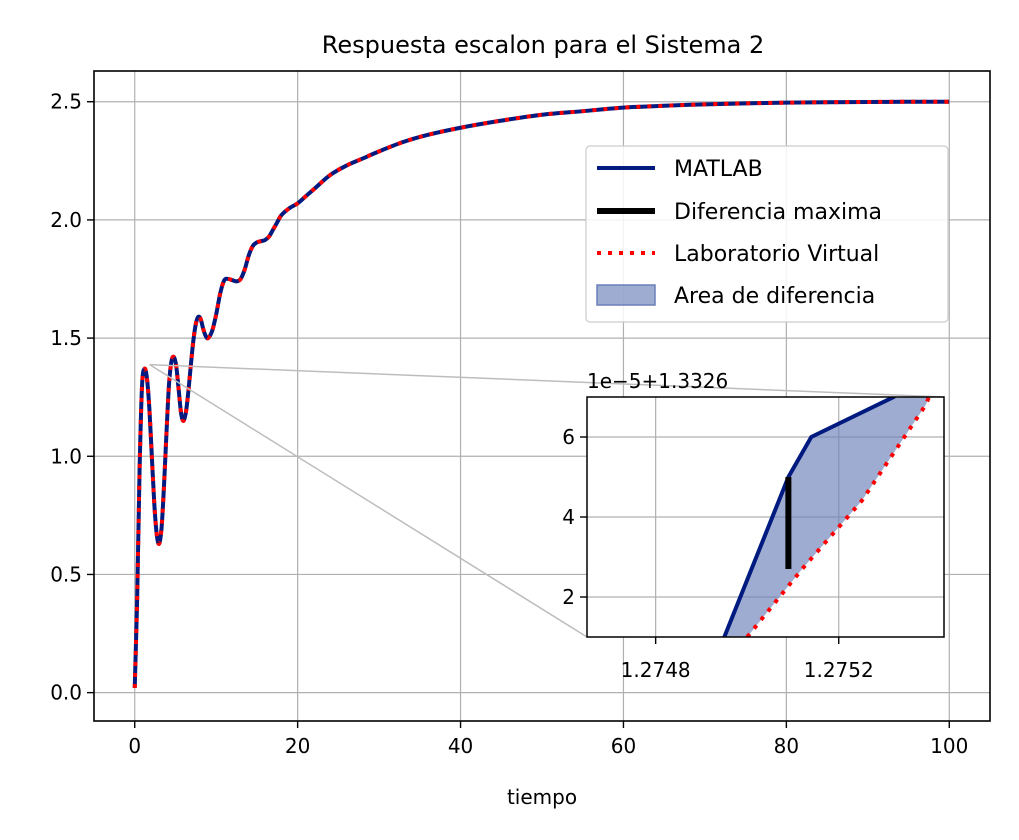 This screenshot has width=1019, height=840. What do you see at coordinates (66, 456) in the screenshot?
I see `y-tick-label: 1.0` at bounding box center [66, 456].